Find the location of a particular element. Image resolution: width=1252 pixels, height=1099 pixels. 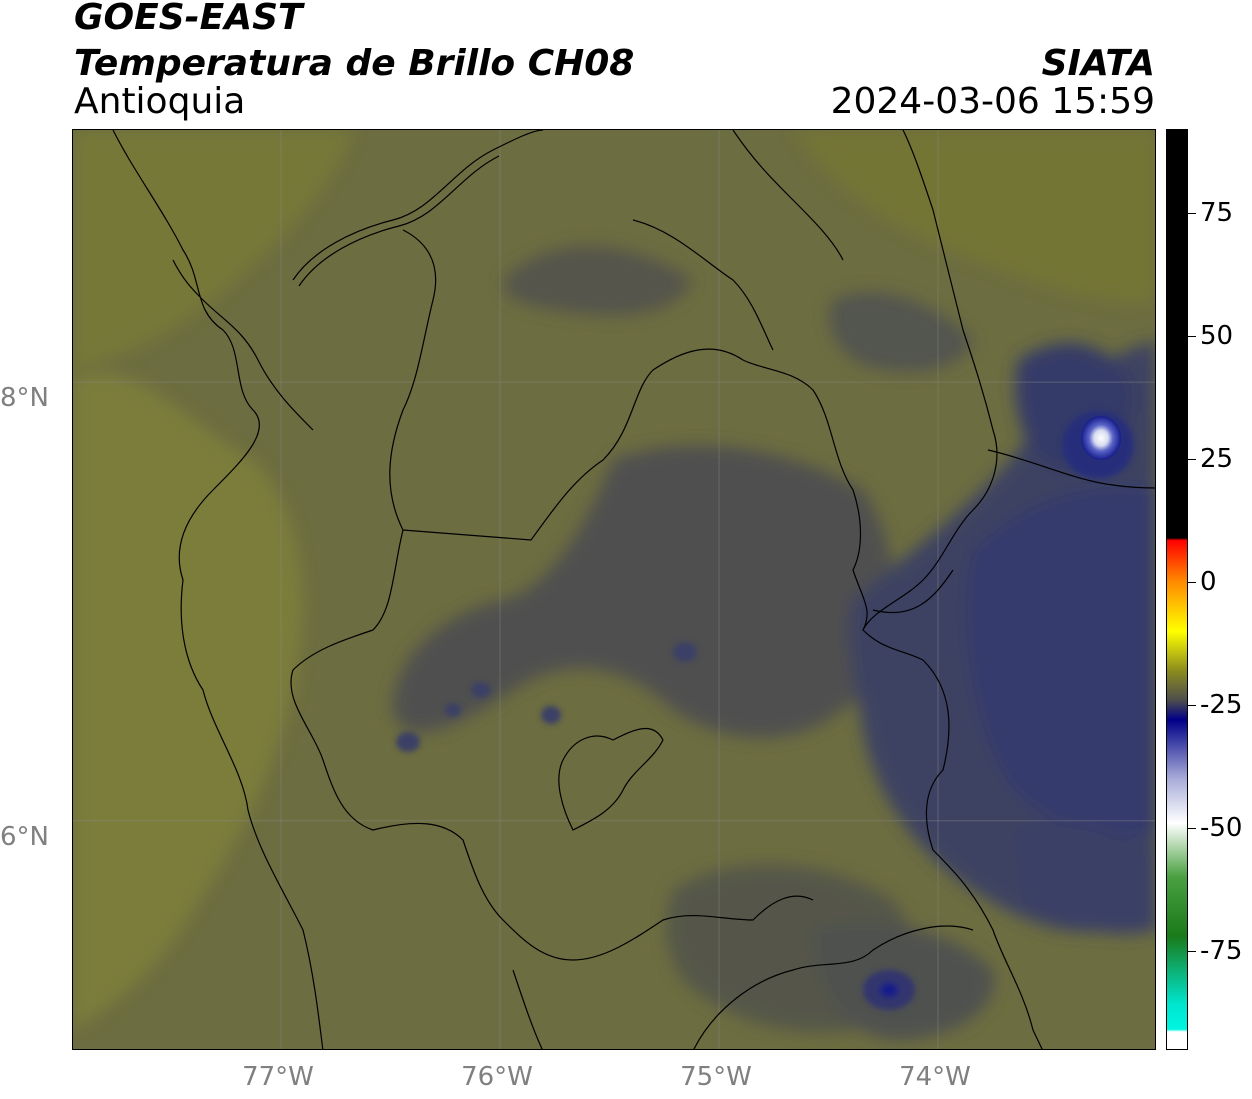

south-cell-core is located at coordinates (889, 990).